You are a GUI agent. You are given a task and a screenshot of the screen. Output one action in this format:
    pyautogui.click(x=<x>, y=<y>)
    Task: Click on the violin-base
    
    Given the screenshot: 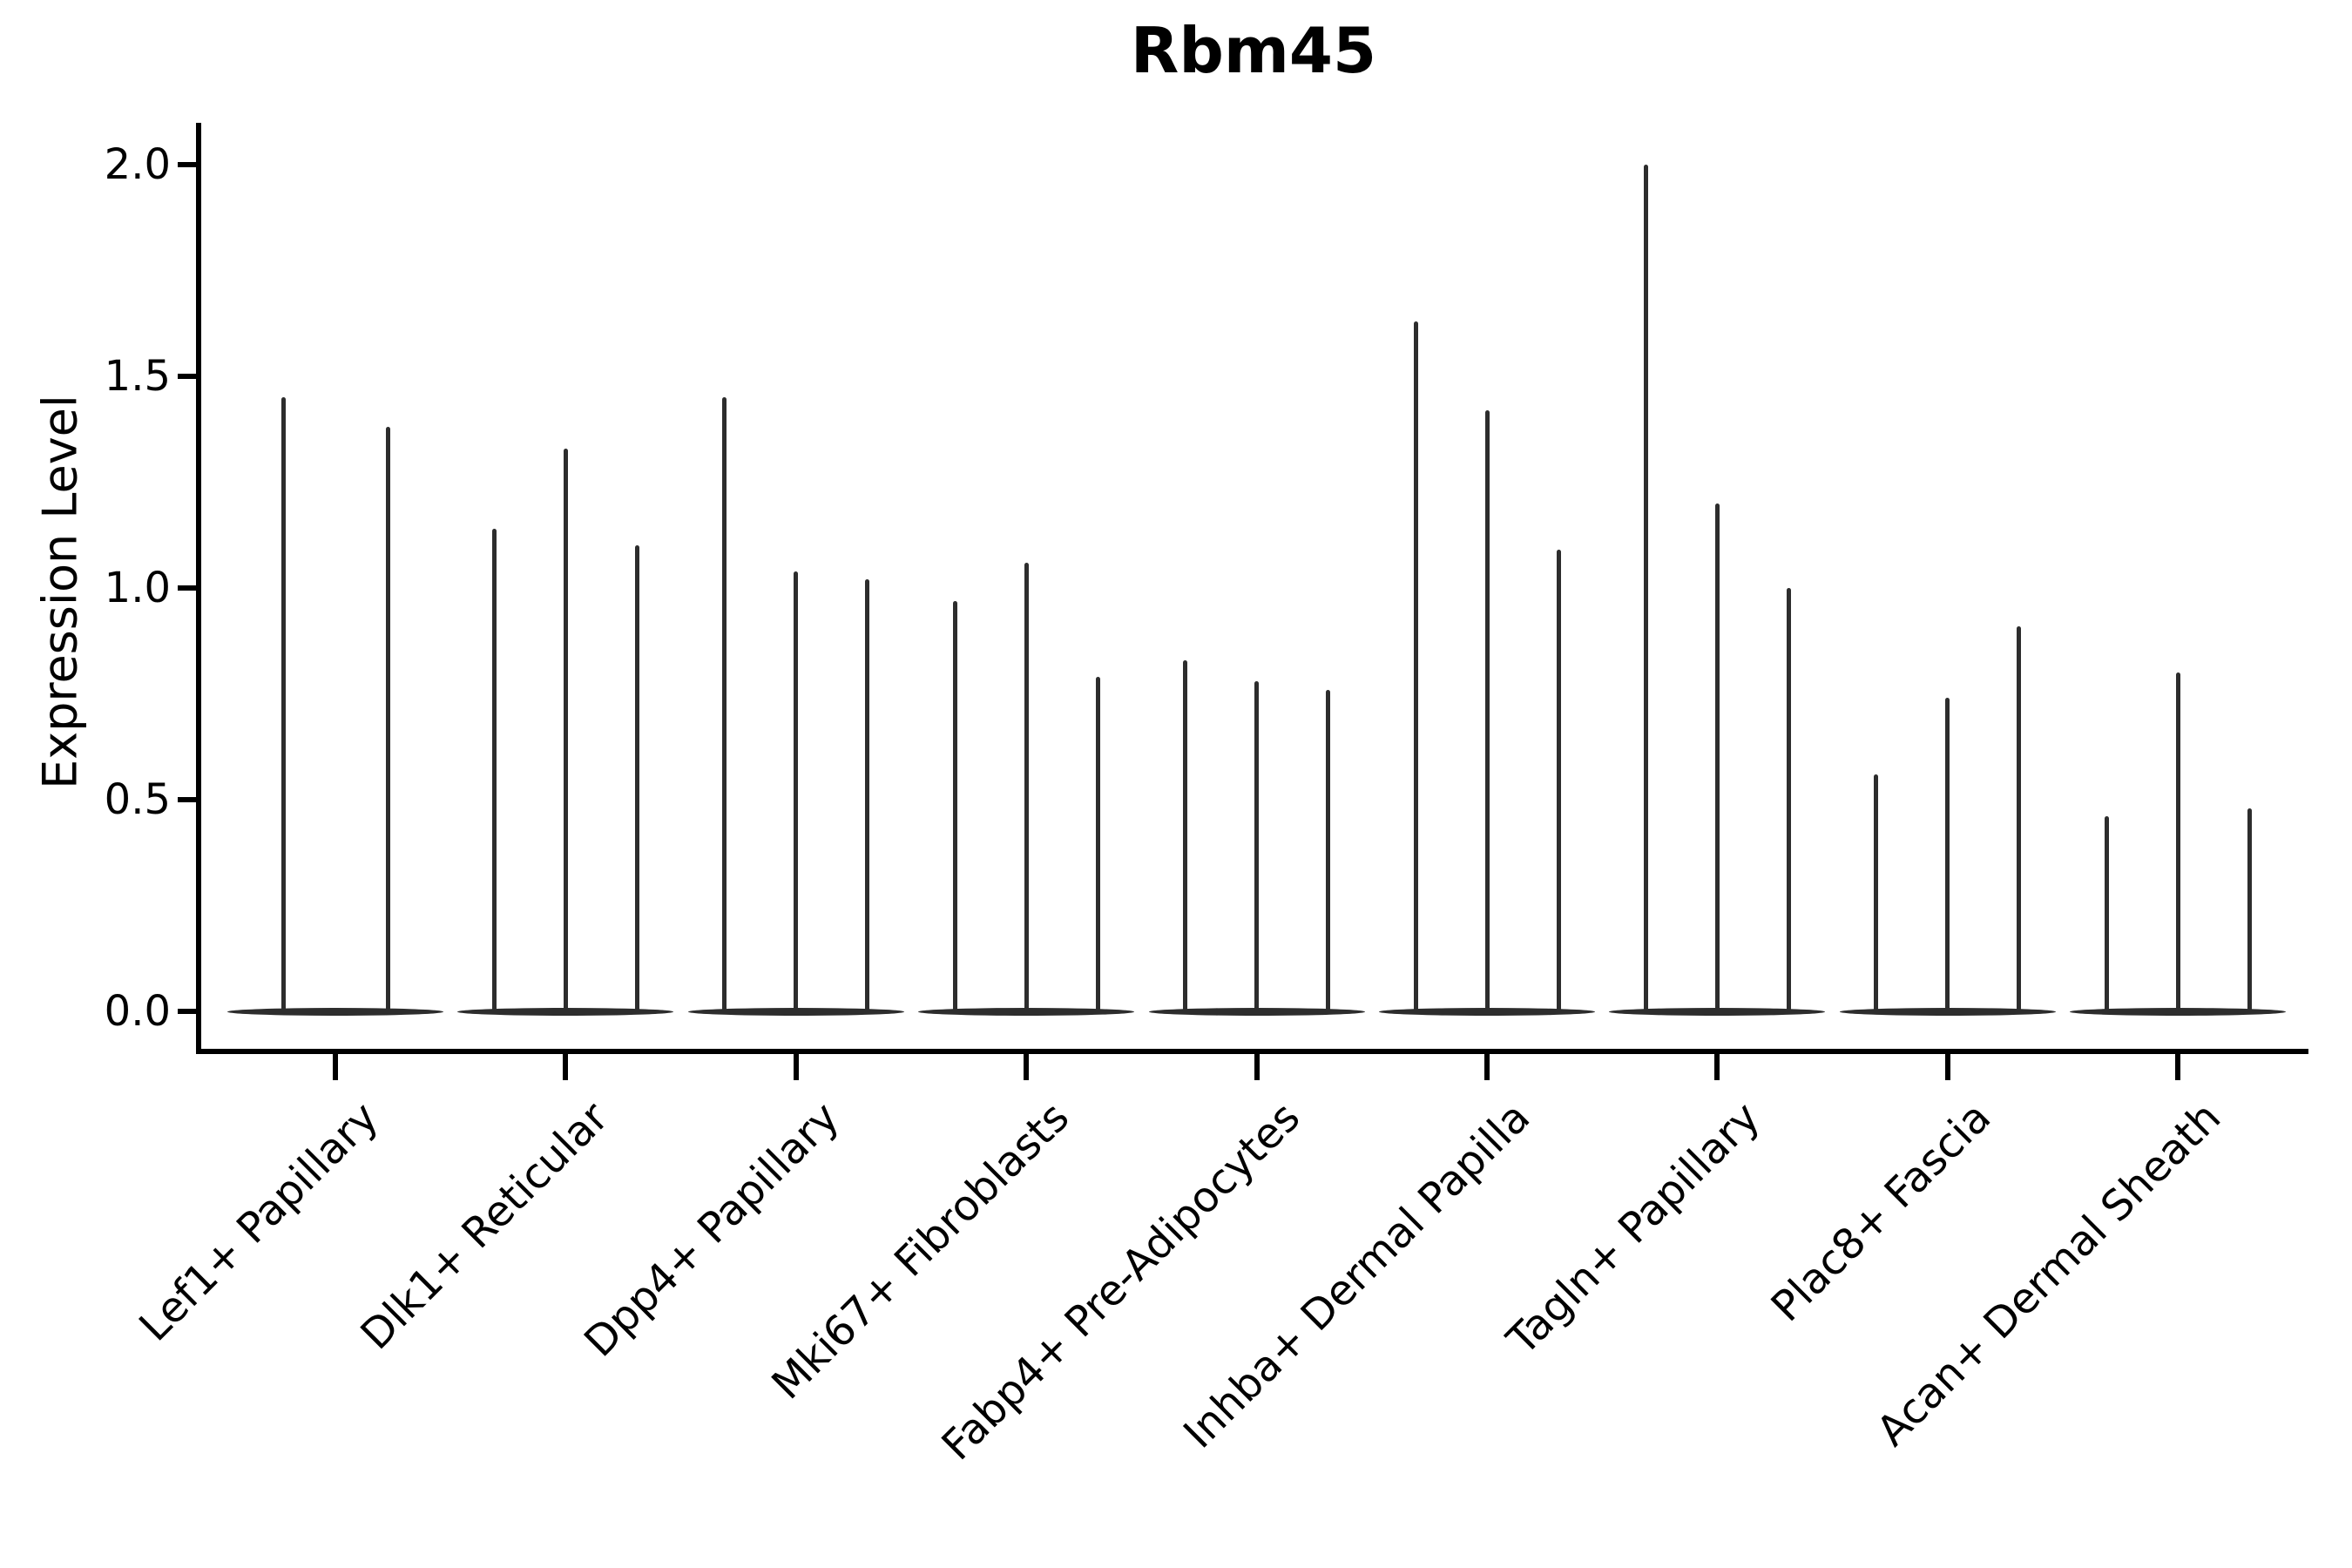 What is the action you would take?
    pyautogui.click(x=335, y=1012)
    